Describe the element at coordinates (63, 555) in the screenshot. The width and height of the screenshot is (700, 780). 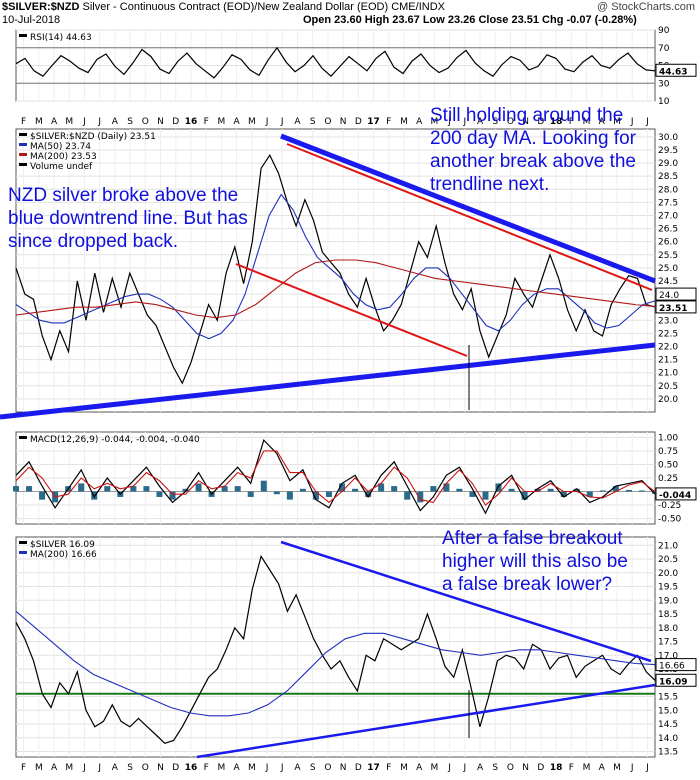
I see `legend-entry: MA(200) 16.66` at that location.